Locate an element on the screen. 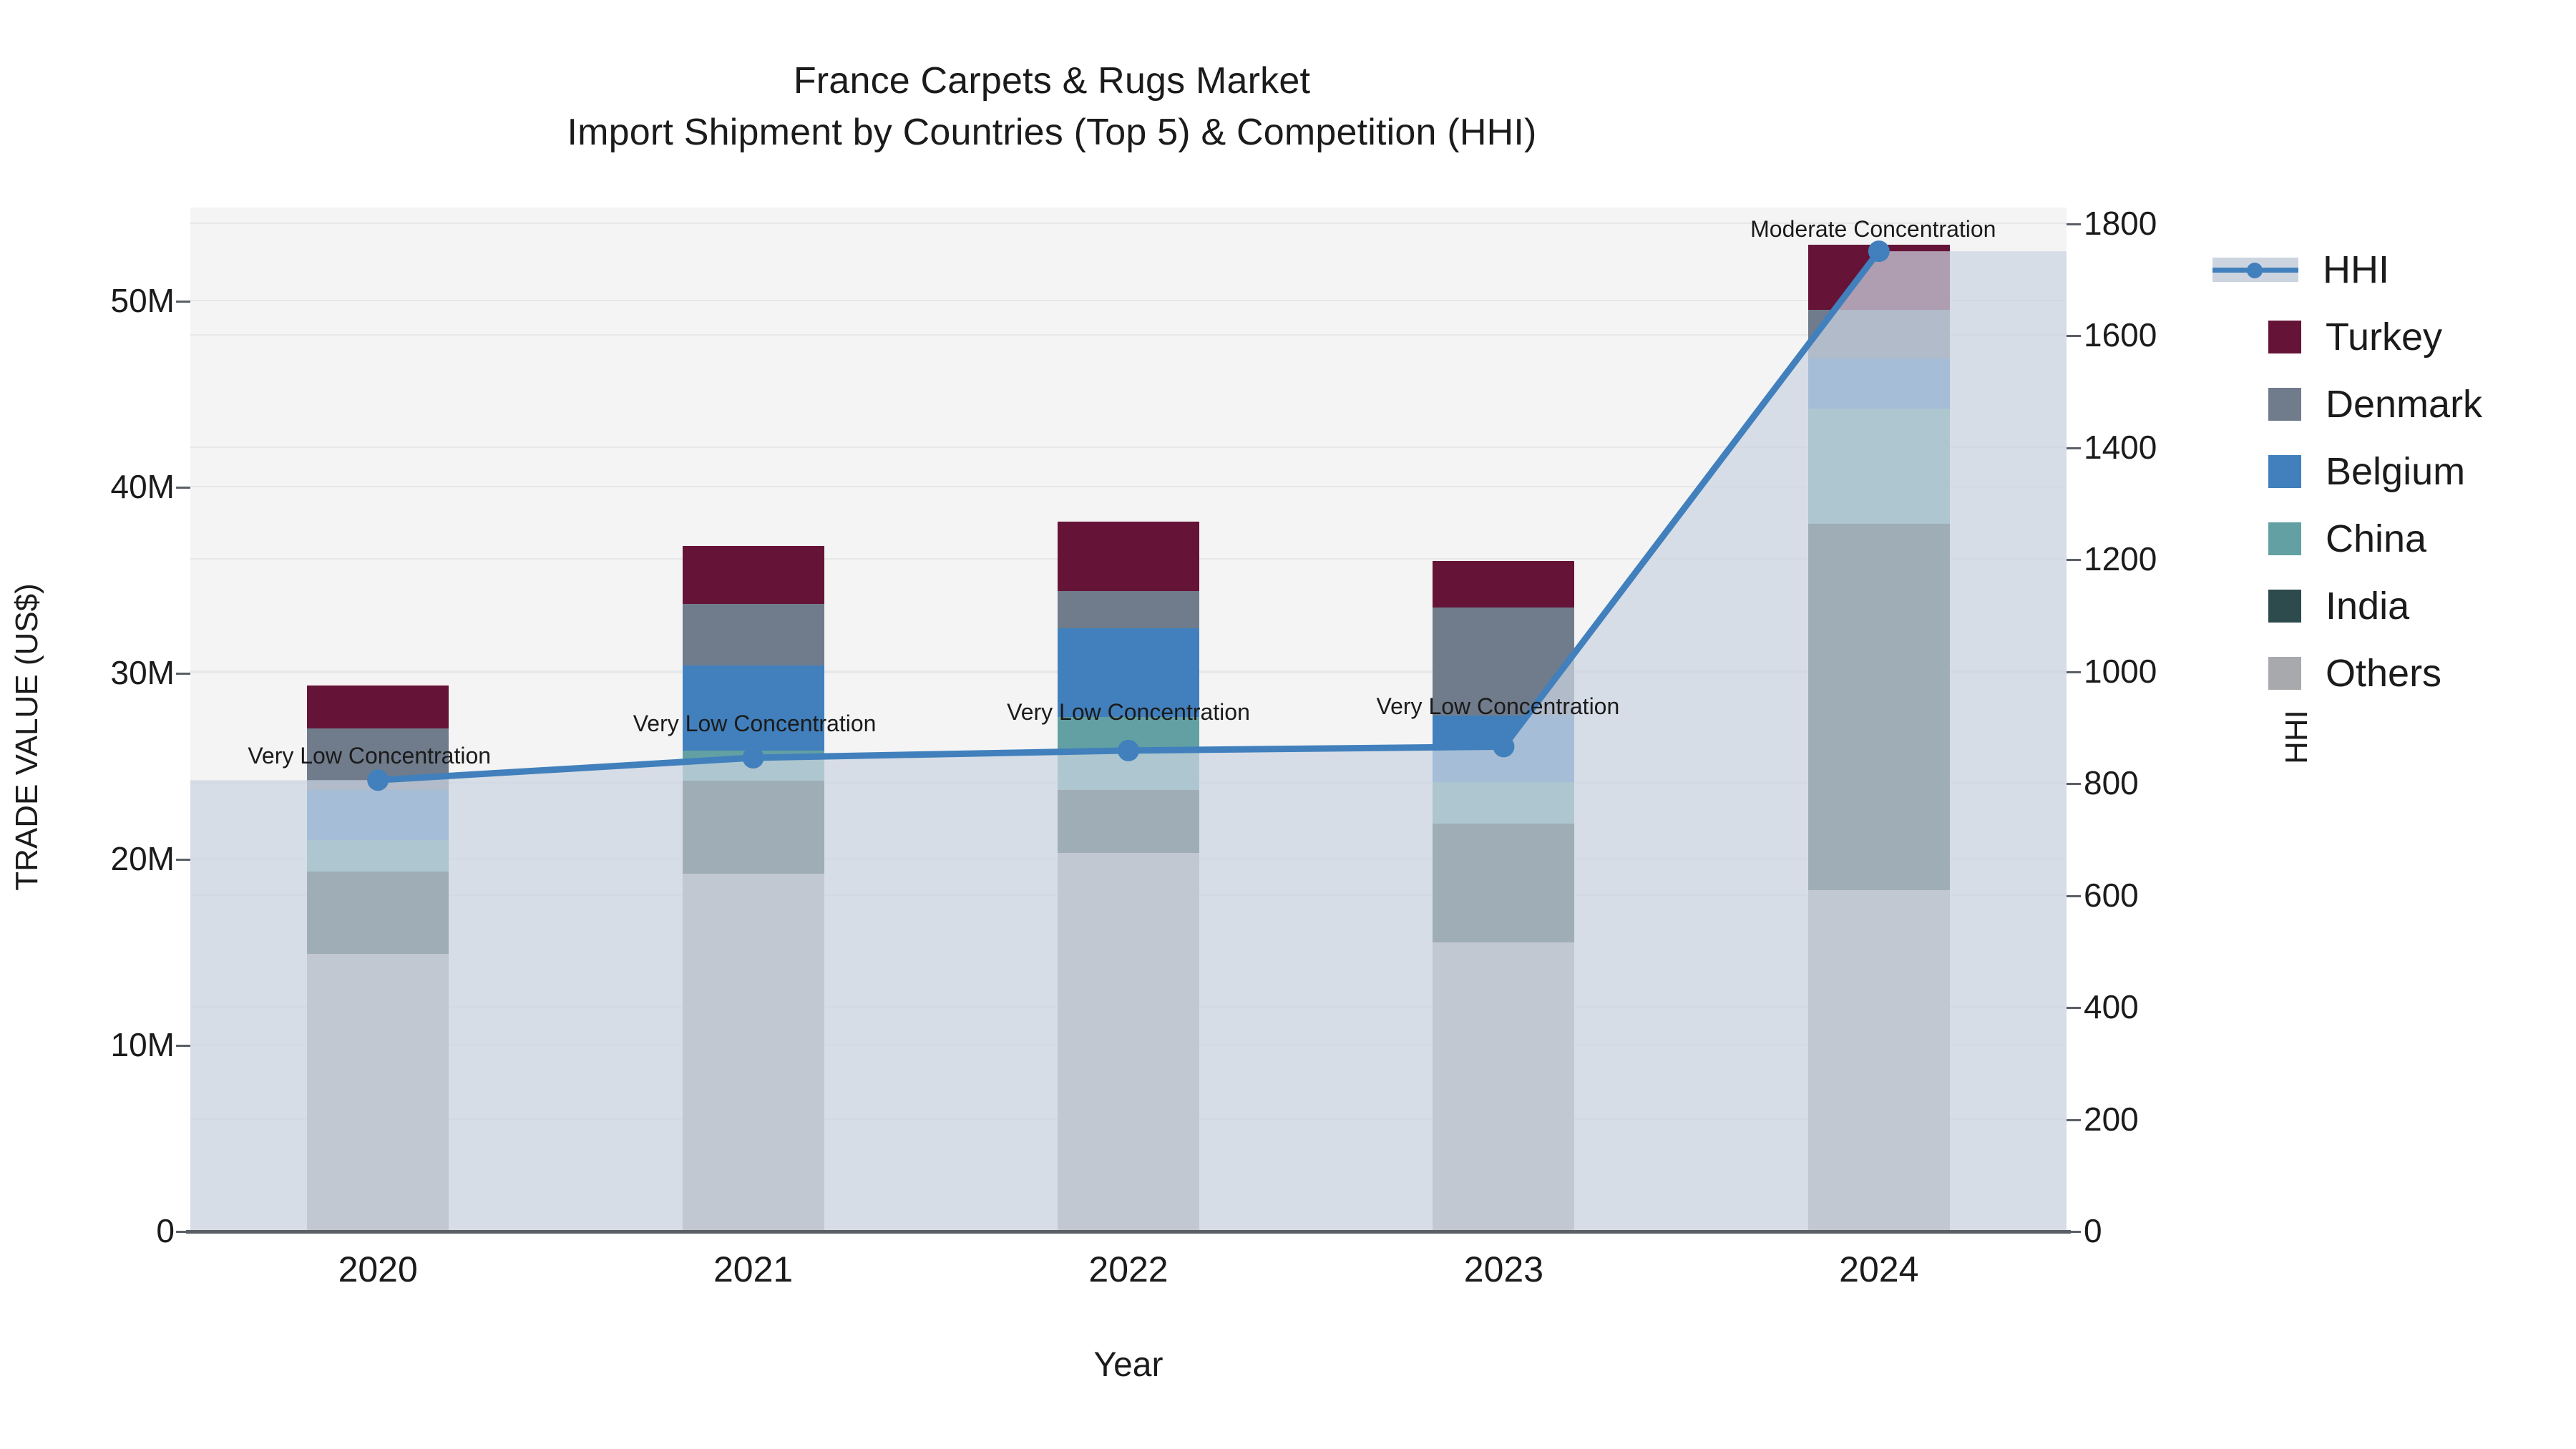  y-axis-left-tick-label: 10M is located at coordinates (142, 1044).